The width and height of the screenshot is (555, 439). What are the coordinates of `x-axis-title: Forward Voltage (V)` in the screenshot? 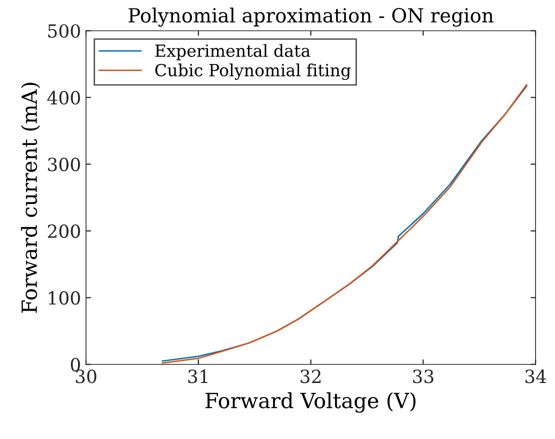 It's located at (311, 402).